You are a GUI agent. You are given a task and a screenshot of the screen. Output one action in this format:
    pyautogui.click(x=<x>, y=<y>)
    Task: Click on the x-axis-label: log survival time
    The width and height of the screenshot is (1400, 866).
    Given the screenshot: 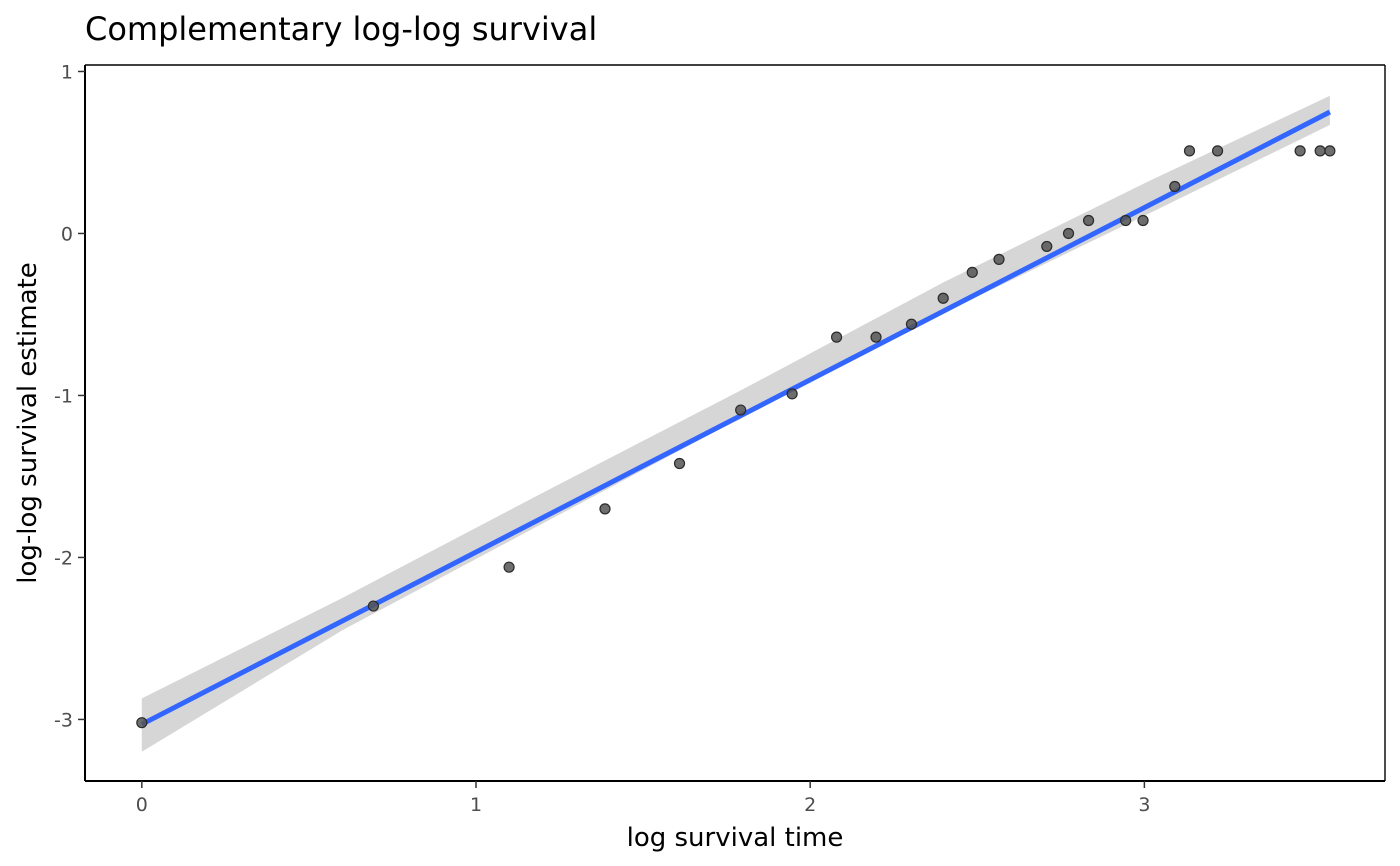 What is the action you would take?
    pyautogui.click(x=735, y=838)
    